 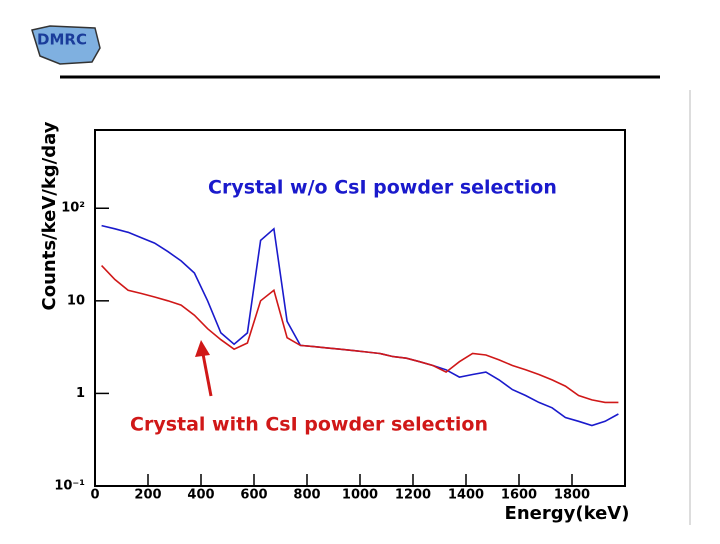 I want to click on logo: DMRC, so click(x=66, y=45).